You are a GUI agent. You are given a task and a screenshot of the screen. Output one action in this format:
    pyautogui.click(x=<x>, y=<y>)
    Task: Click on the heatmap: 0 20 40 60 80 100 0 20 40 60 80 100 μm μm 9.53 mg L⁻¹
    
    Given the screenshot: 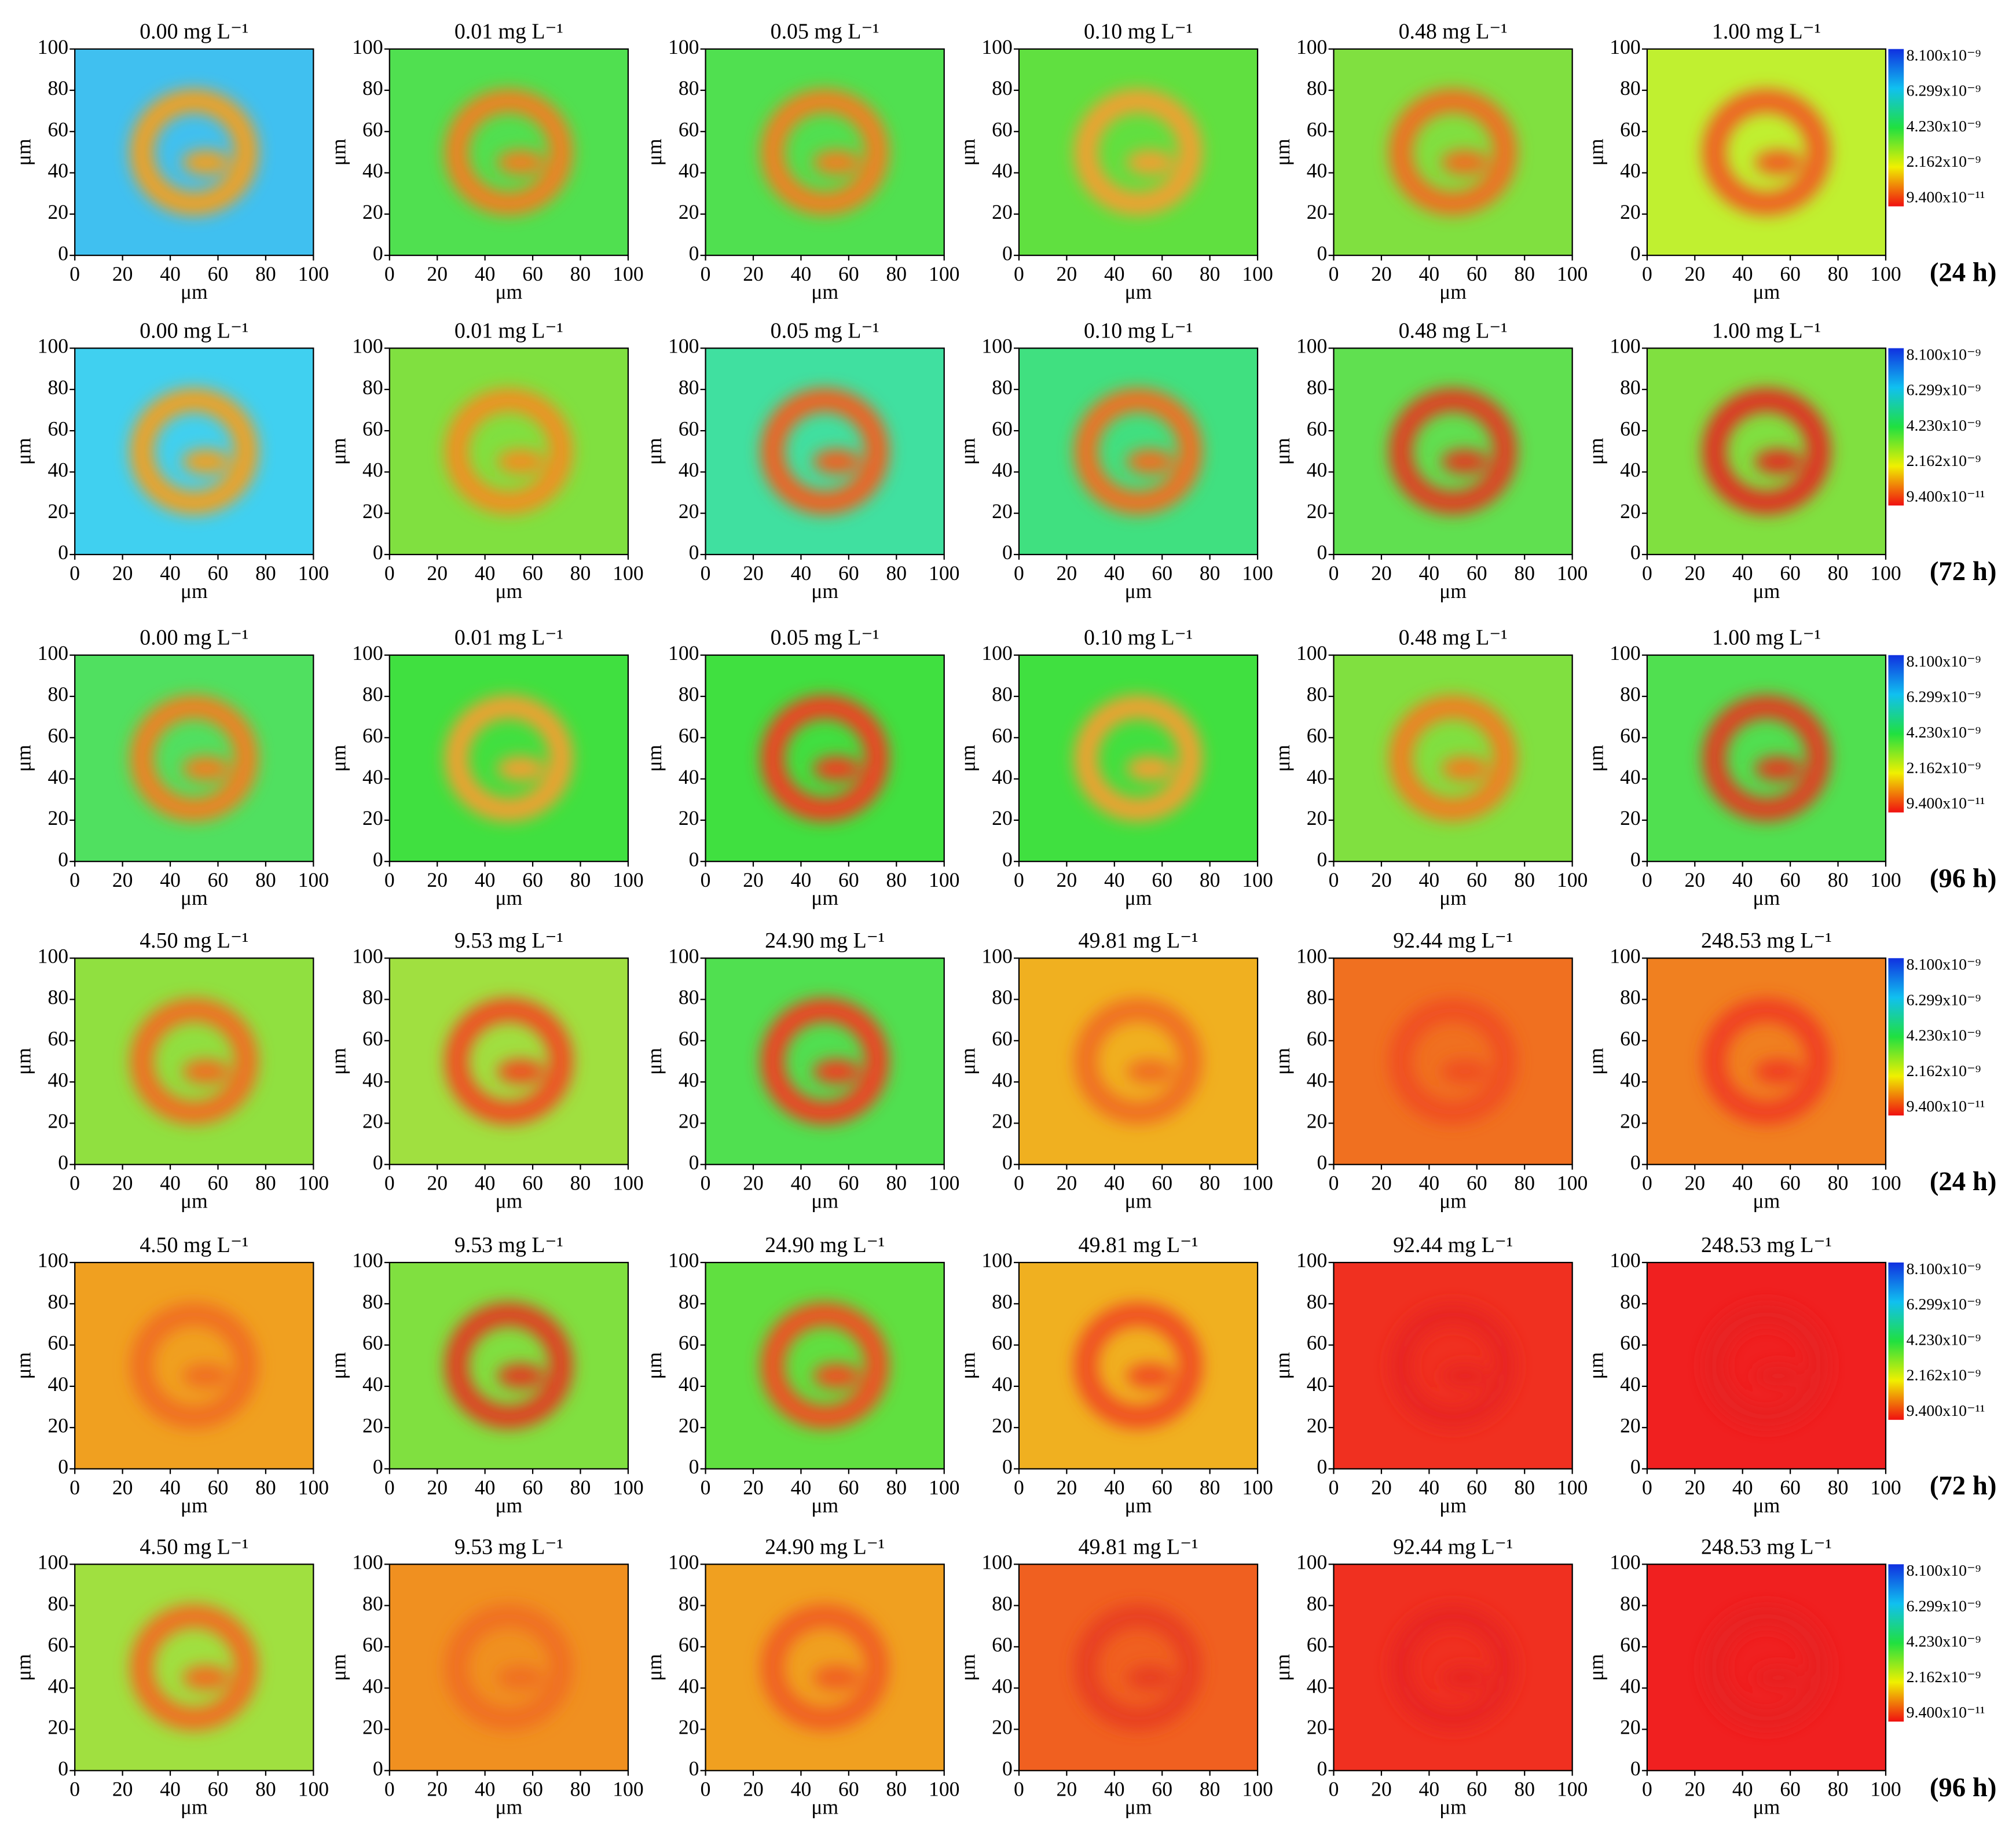 What is the action you would take?
    pyautogui.click(x=485, y=1677)
    